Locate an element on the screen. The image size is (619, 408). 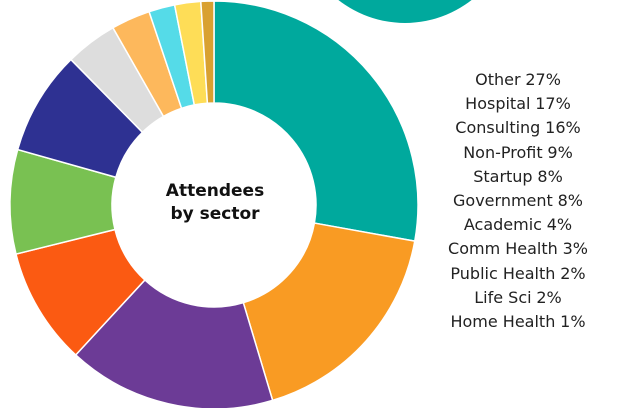
legend-entry: Academic 4% is located at coordinates (518, 225).